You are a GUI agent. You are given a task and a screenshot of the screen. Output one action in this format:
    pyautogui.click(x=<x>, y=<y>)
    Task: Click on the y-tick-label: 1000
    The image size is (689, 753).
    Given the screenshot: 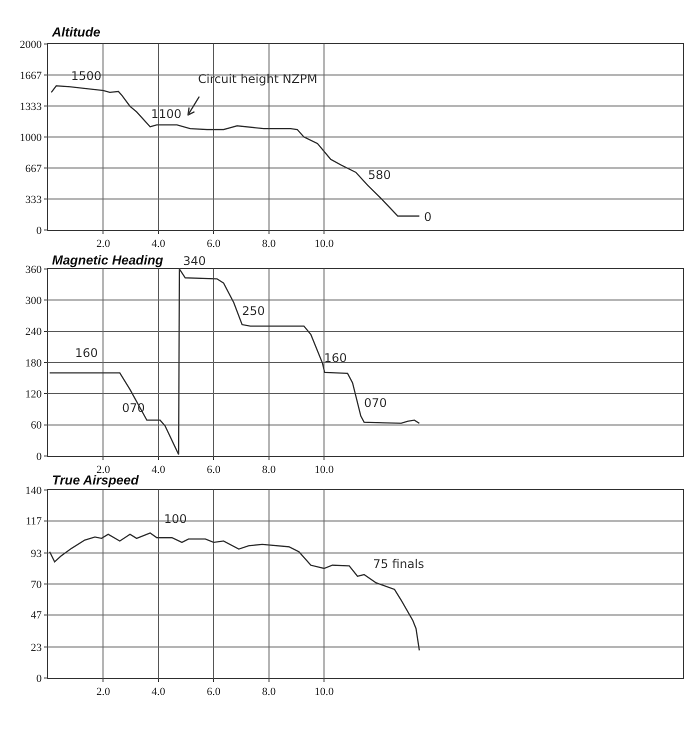 What is the action you would take?
    pyautogui.click(x=31, y=138)
    